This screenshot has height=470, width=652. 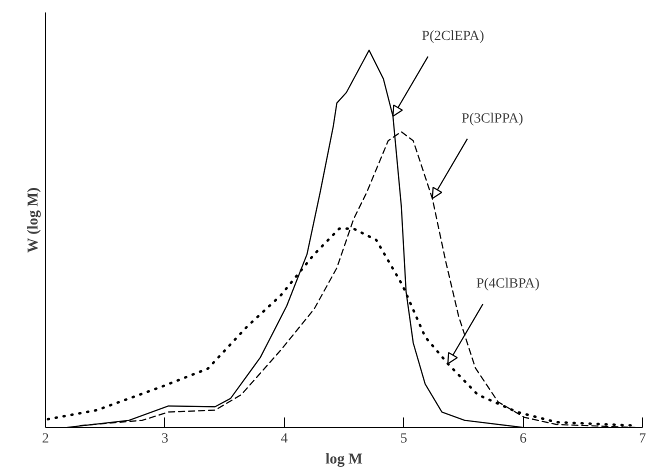 What do you see at coordinates (642, 439) in the screenshot?
I see `x-tick-label: 7` at bounding box center [642, 439].